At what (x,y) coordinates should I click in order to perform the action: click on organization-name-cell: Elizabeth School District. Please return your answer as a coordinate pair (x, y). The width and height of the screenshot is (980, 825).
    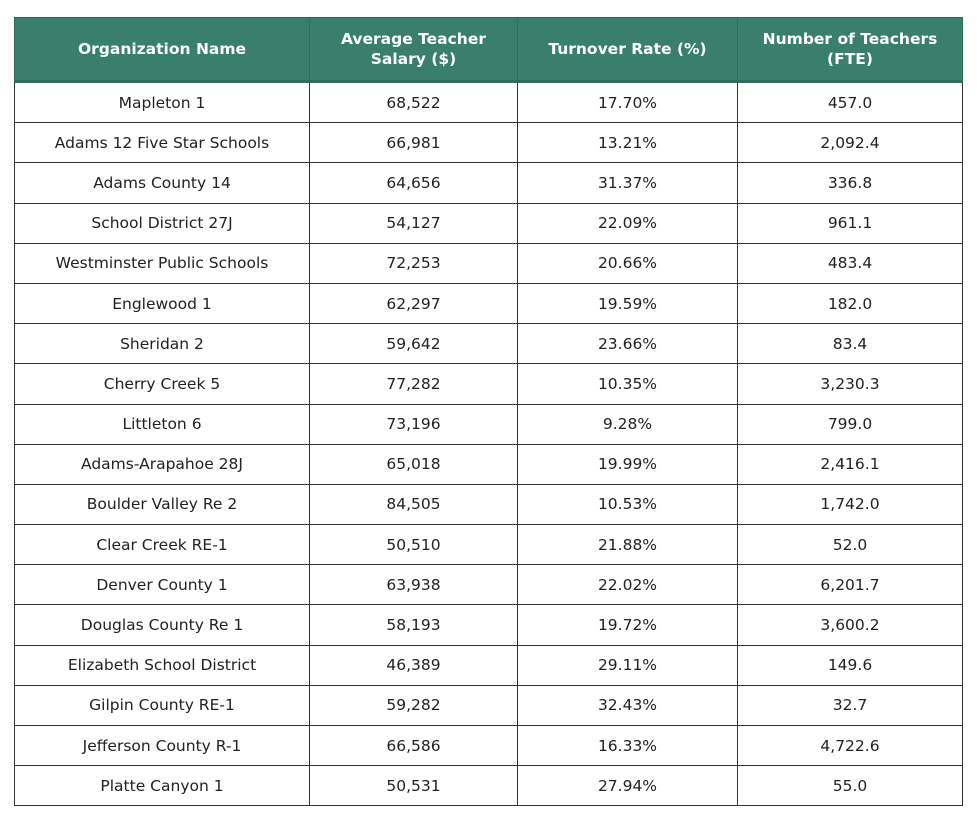
    Looking at the image, I should click on (162, 665).